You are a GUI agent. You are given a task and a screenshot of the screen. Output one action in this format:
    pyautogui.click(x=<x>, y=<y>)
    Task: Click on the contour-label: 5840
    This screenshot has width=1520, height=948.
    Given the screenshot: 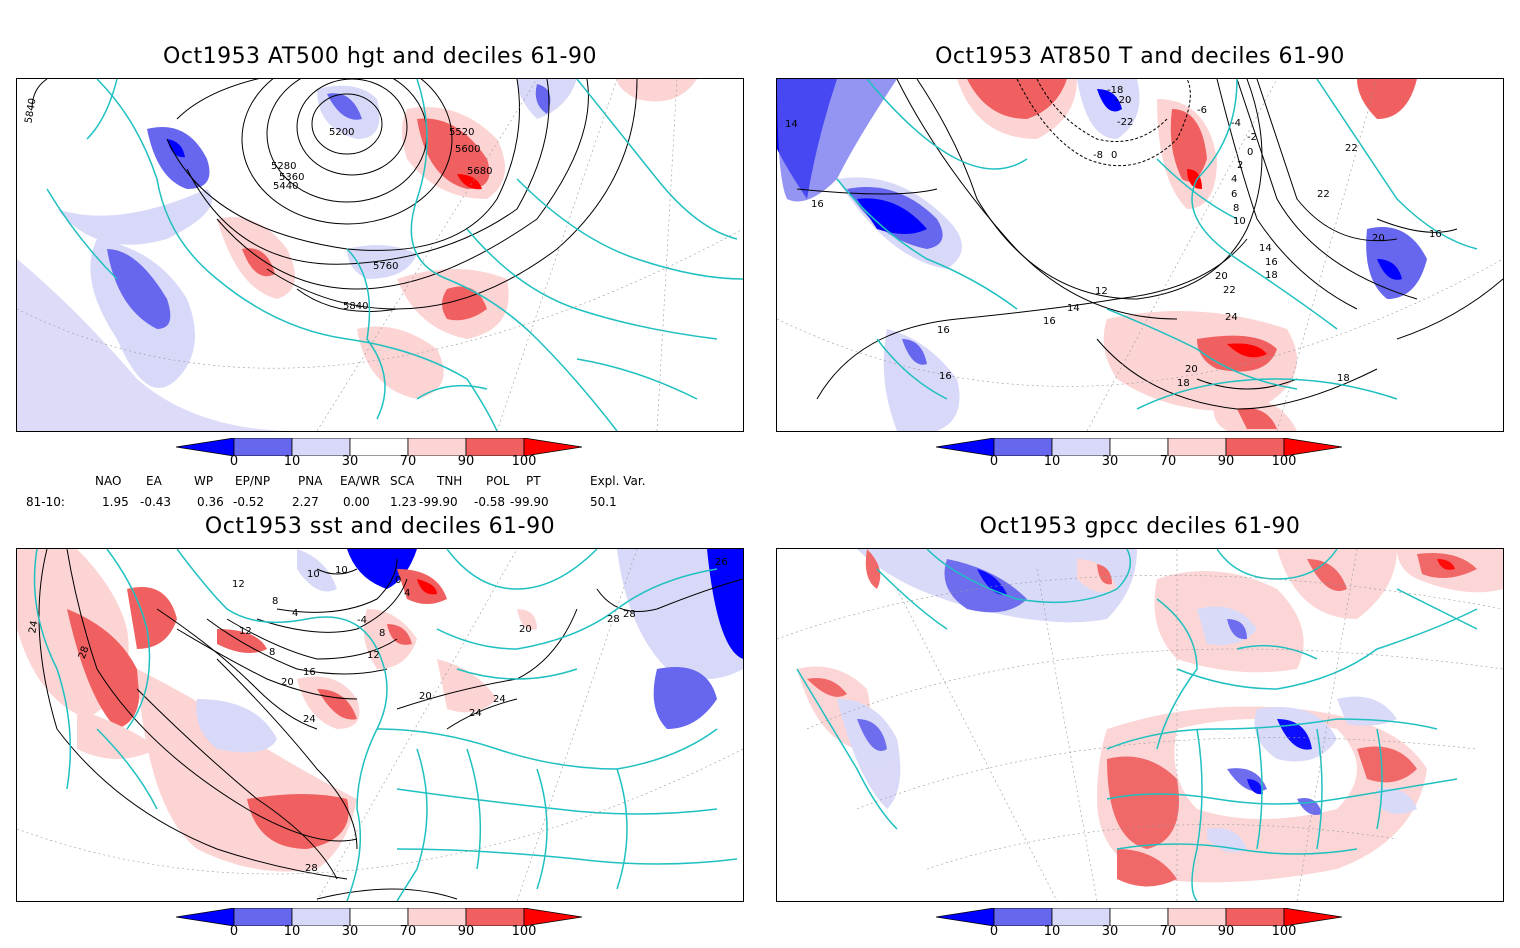 What is the action you would take?
    pyautogui.click(x=355, y=306)
    